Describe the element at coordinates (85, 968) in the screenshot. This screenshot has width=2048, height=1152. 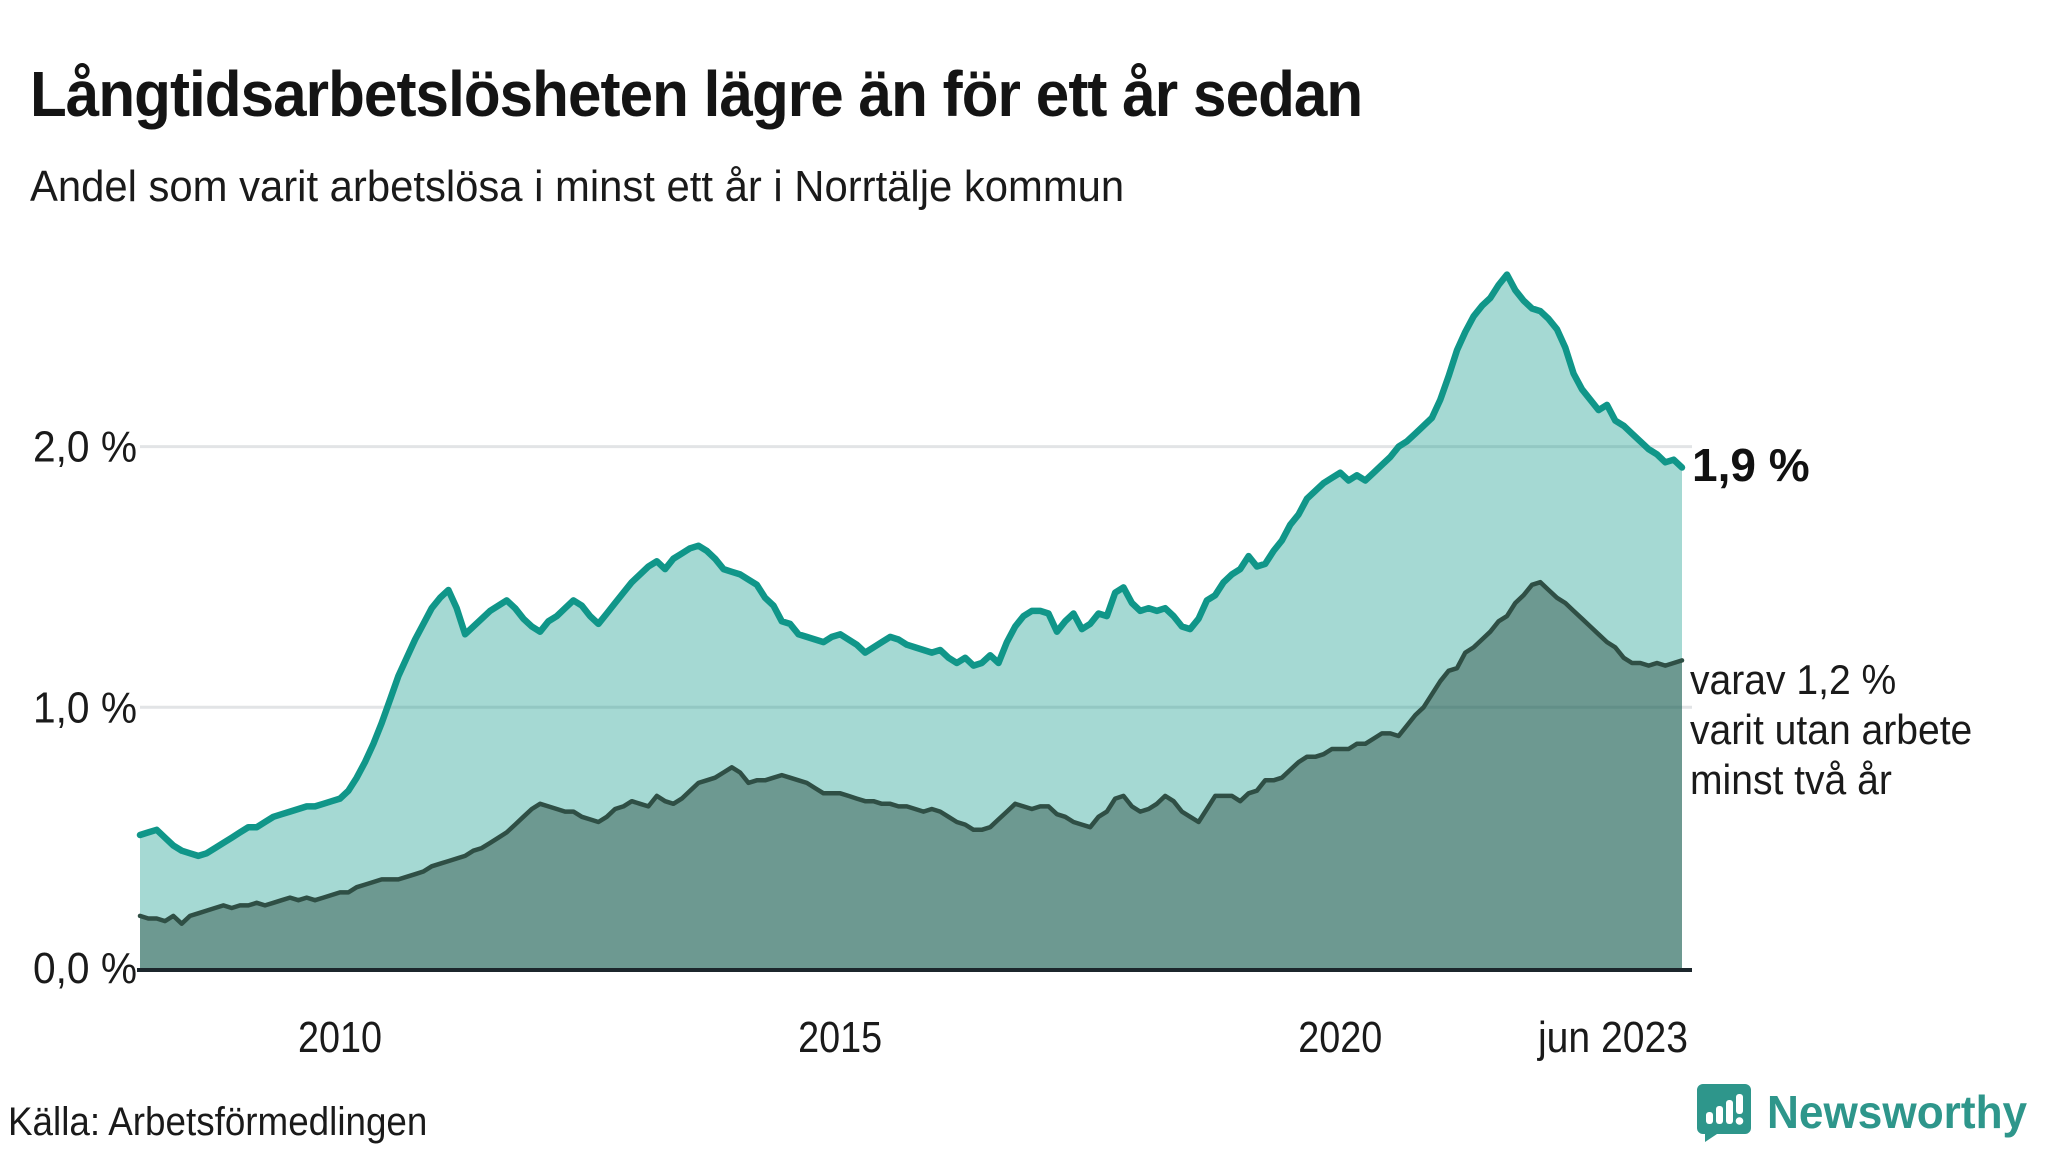
I see `y-axis-label: 0,0 %` at that location.